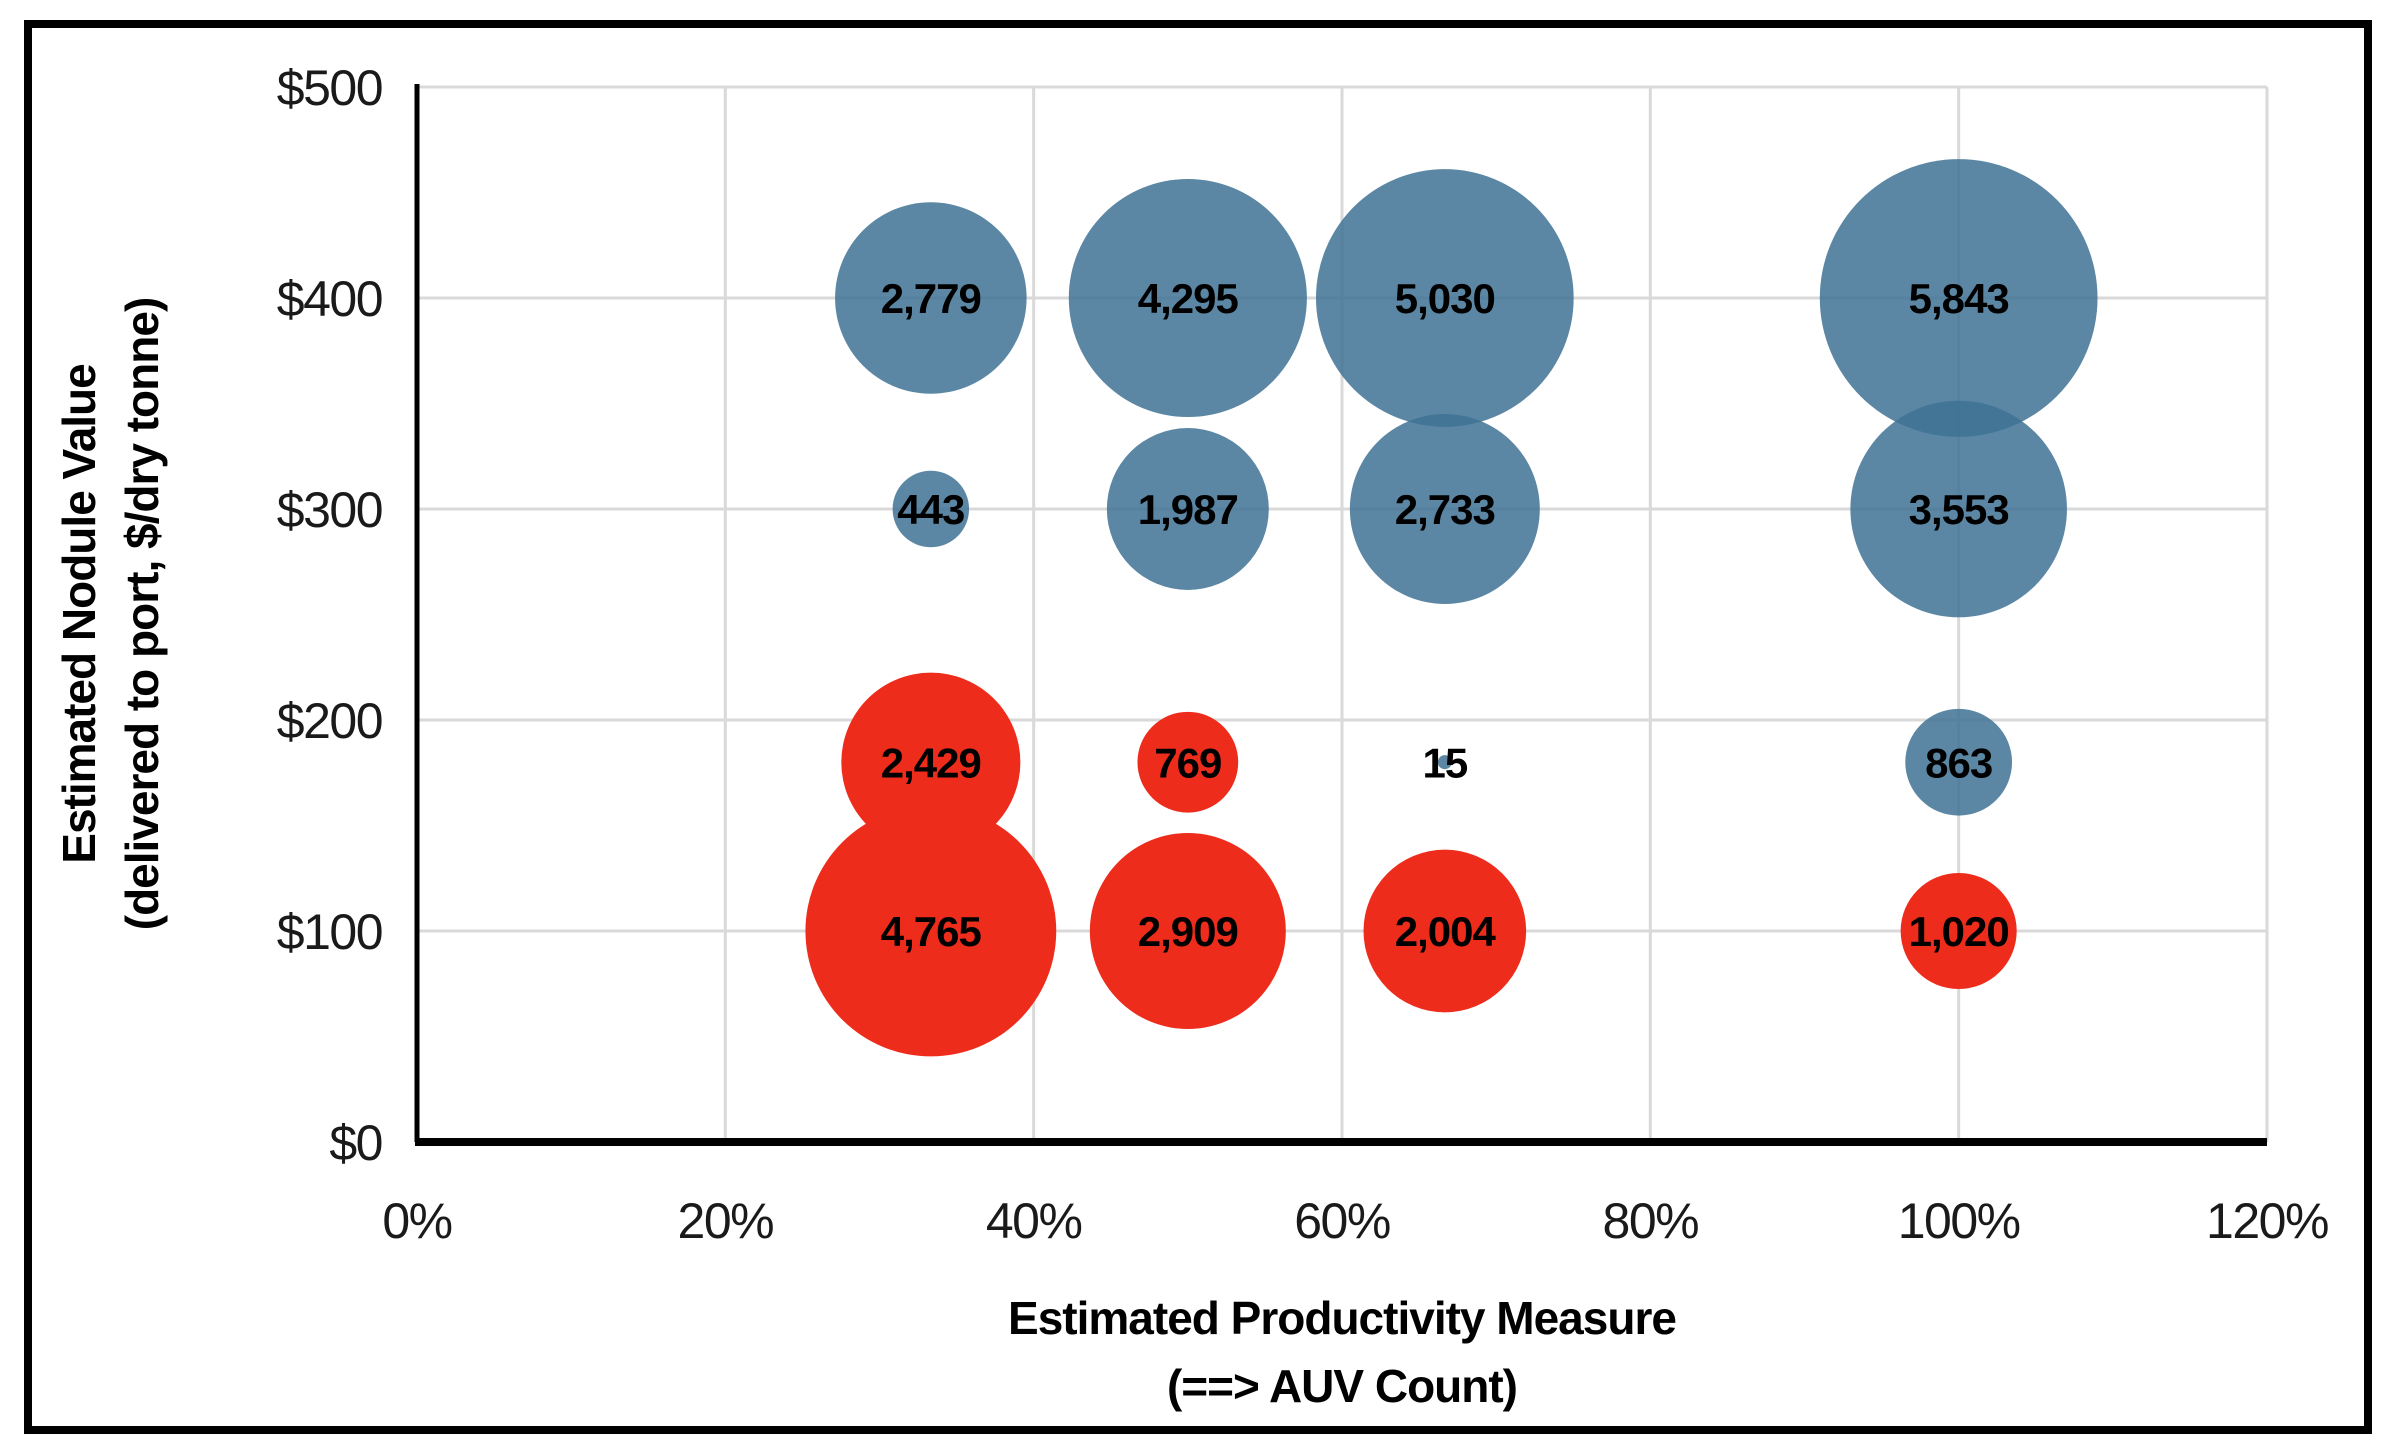 Image resolution: width=2392 pixels, height=1452 pixels. What do you see at coordinates (1651, 1221) in the screenshot?
I see `x-tick-label: 80%` at bounding box center [1651, 1221].